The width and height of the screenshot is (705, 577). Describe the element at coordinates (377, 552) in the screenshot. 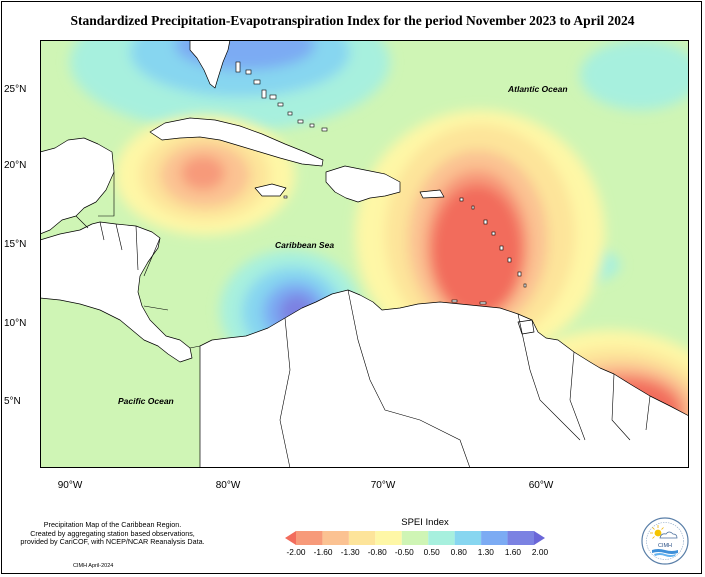

I see `legend-tick: -0.80` at that location.